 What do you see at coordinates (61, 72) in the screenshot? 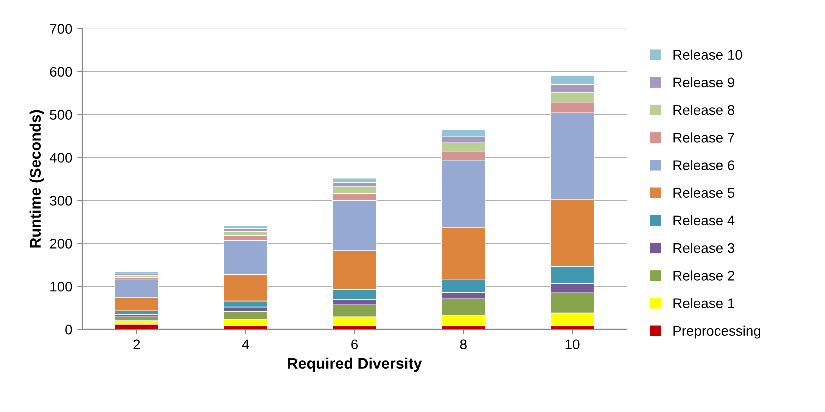
I see `y-tick-label: 600` at bounding box center [61, 72].